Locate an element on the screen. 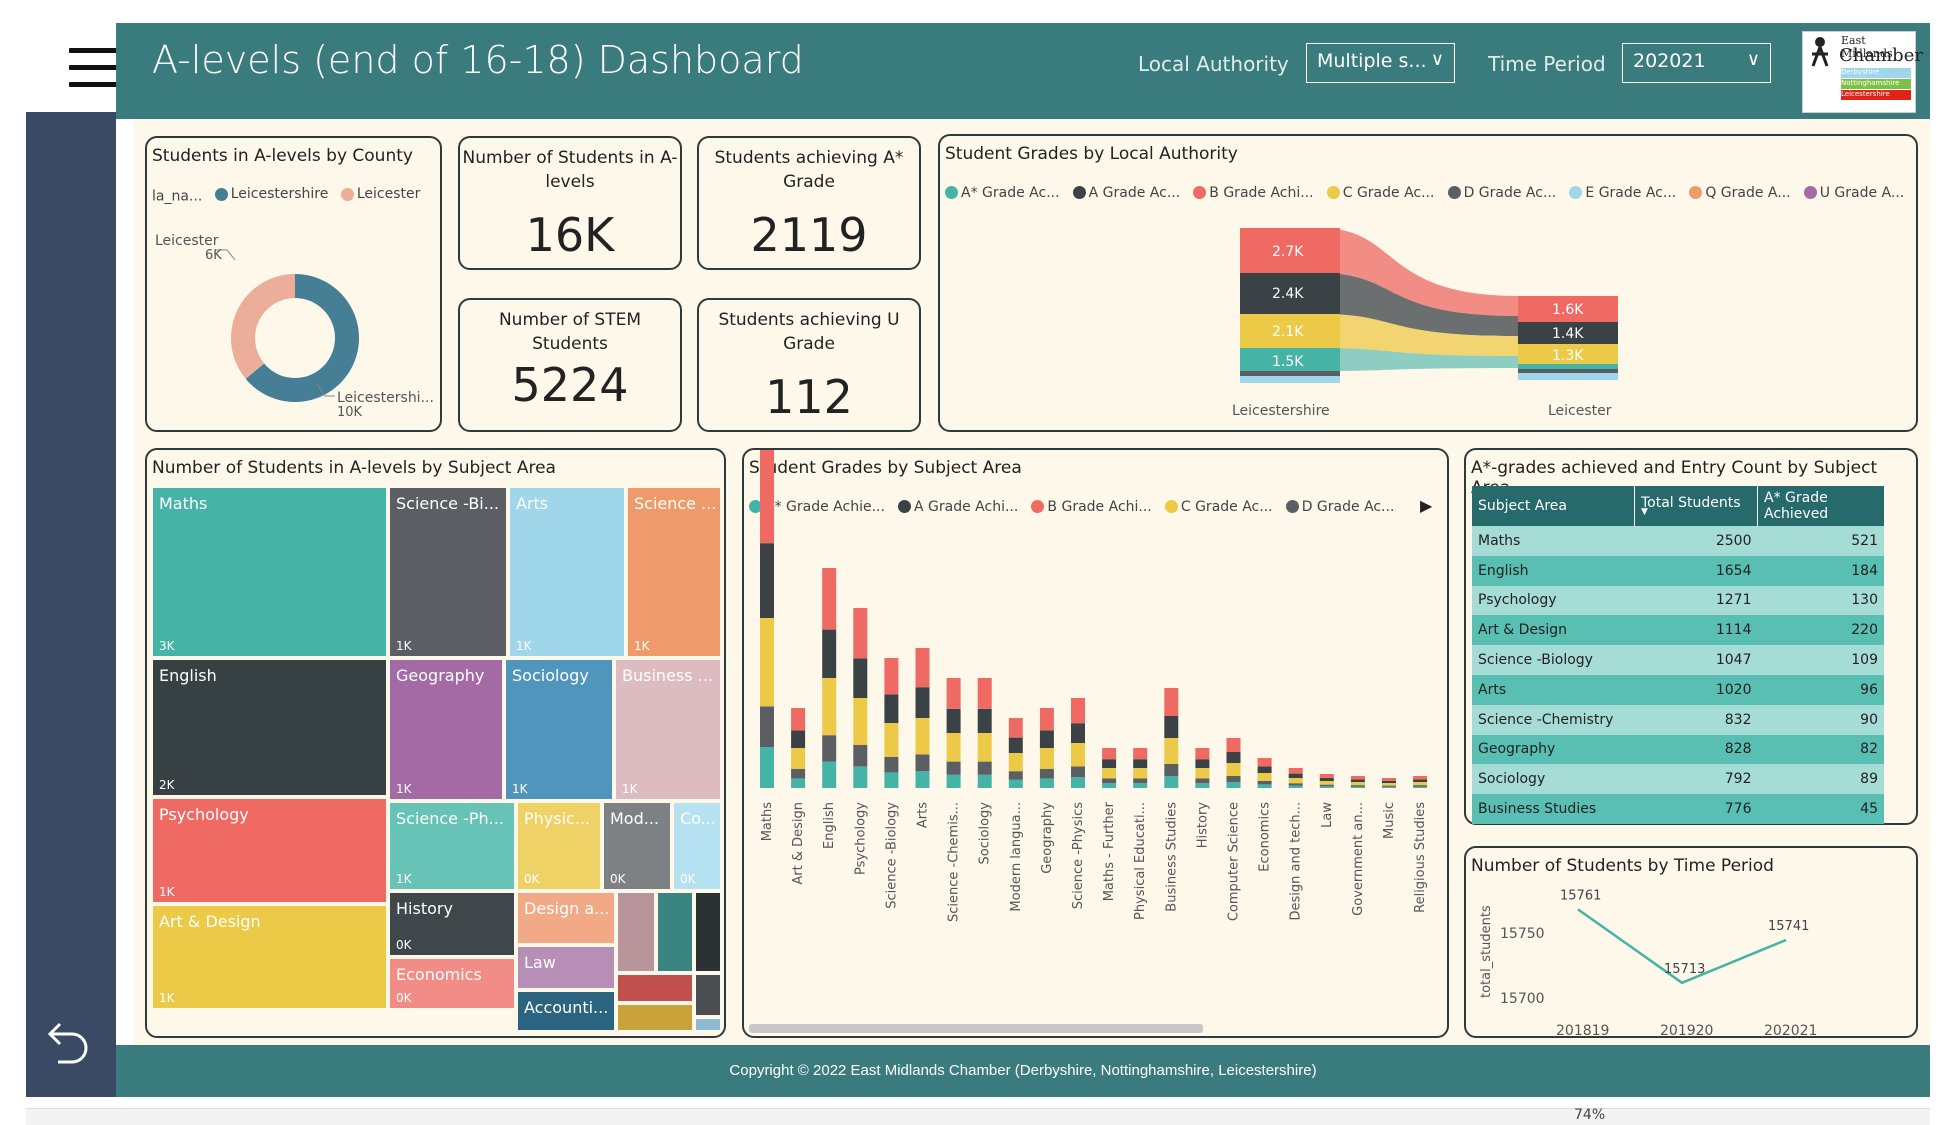  column-header-astar: A* Grade Achieved is located at coordinates (1820, 506).